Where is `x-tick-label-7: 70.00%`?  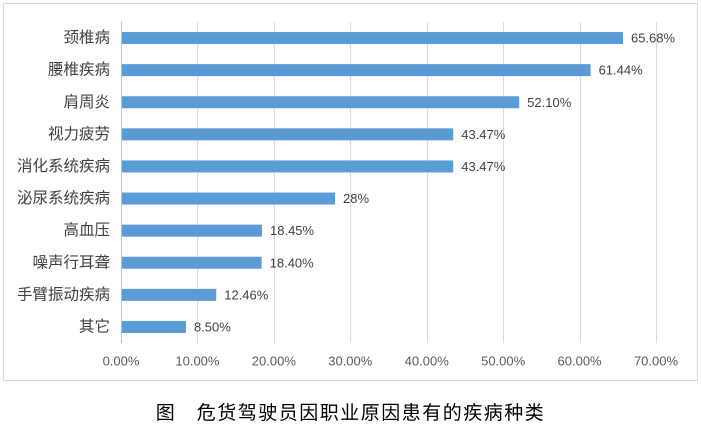 x-tick-label-7: 70.00% is located at coordinates (656, 361).